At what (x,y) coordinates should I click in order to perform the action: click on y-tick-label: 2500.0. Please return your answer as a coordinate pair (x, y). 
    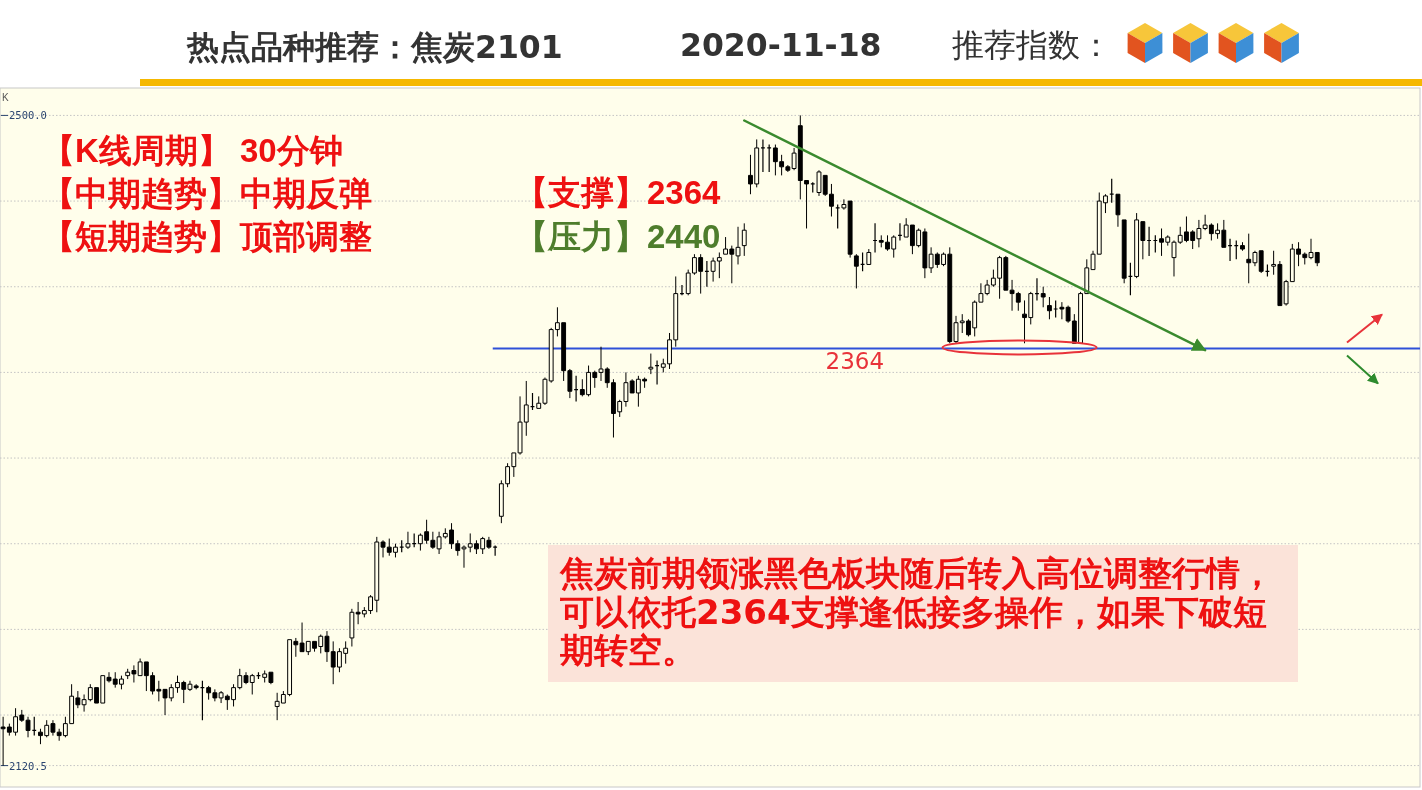
    Looking at the image, I should click on (28, 115).